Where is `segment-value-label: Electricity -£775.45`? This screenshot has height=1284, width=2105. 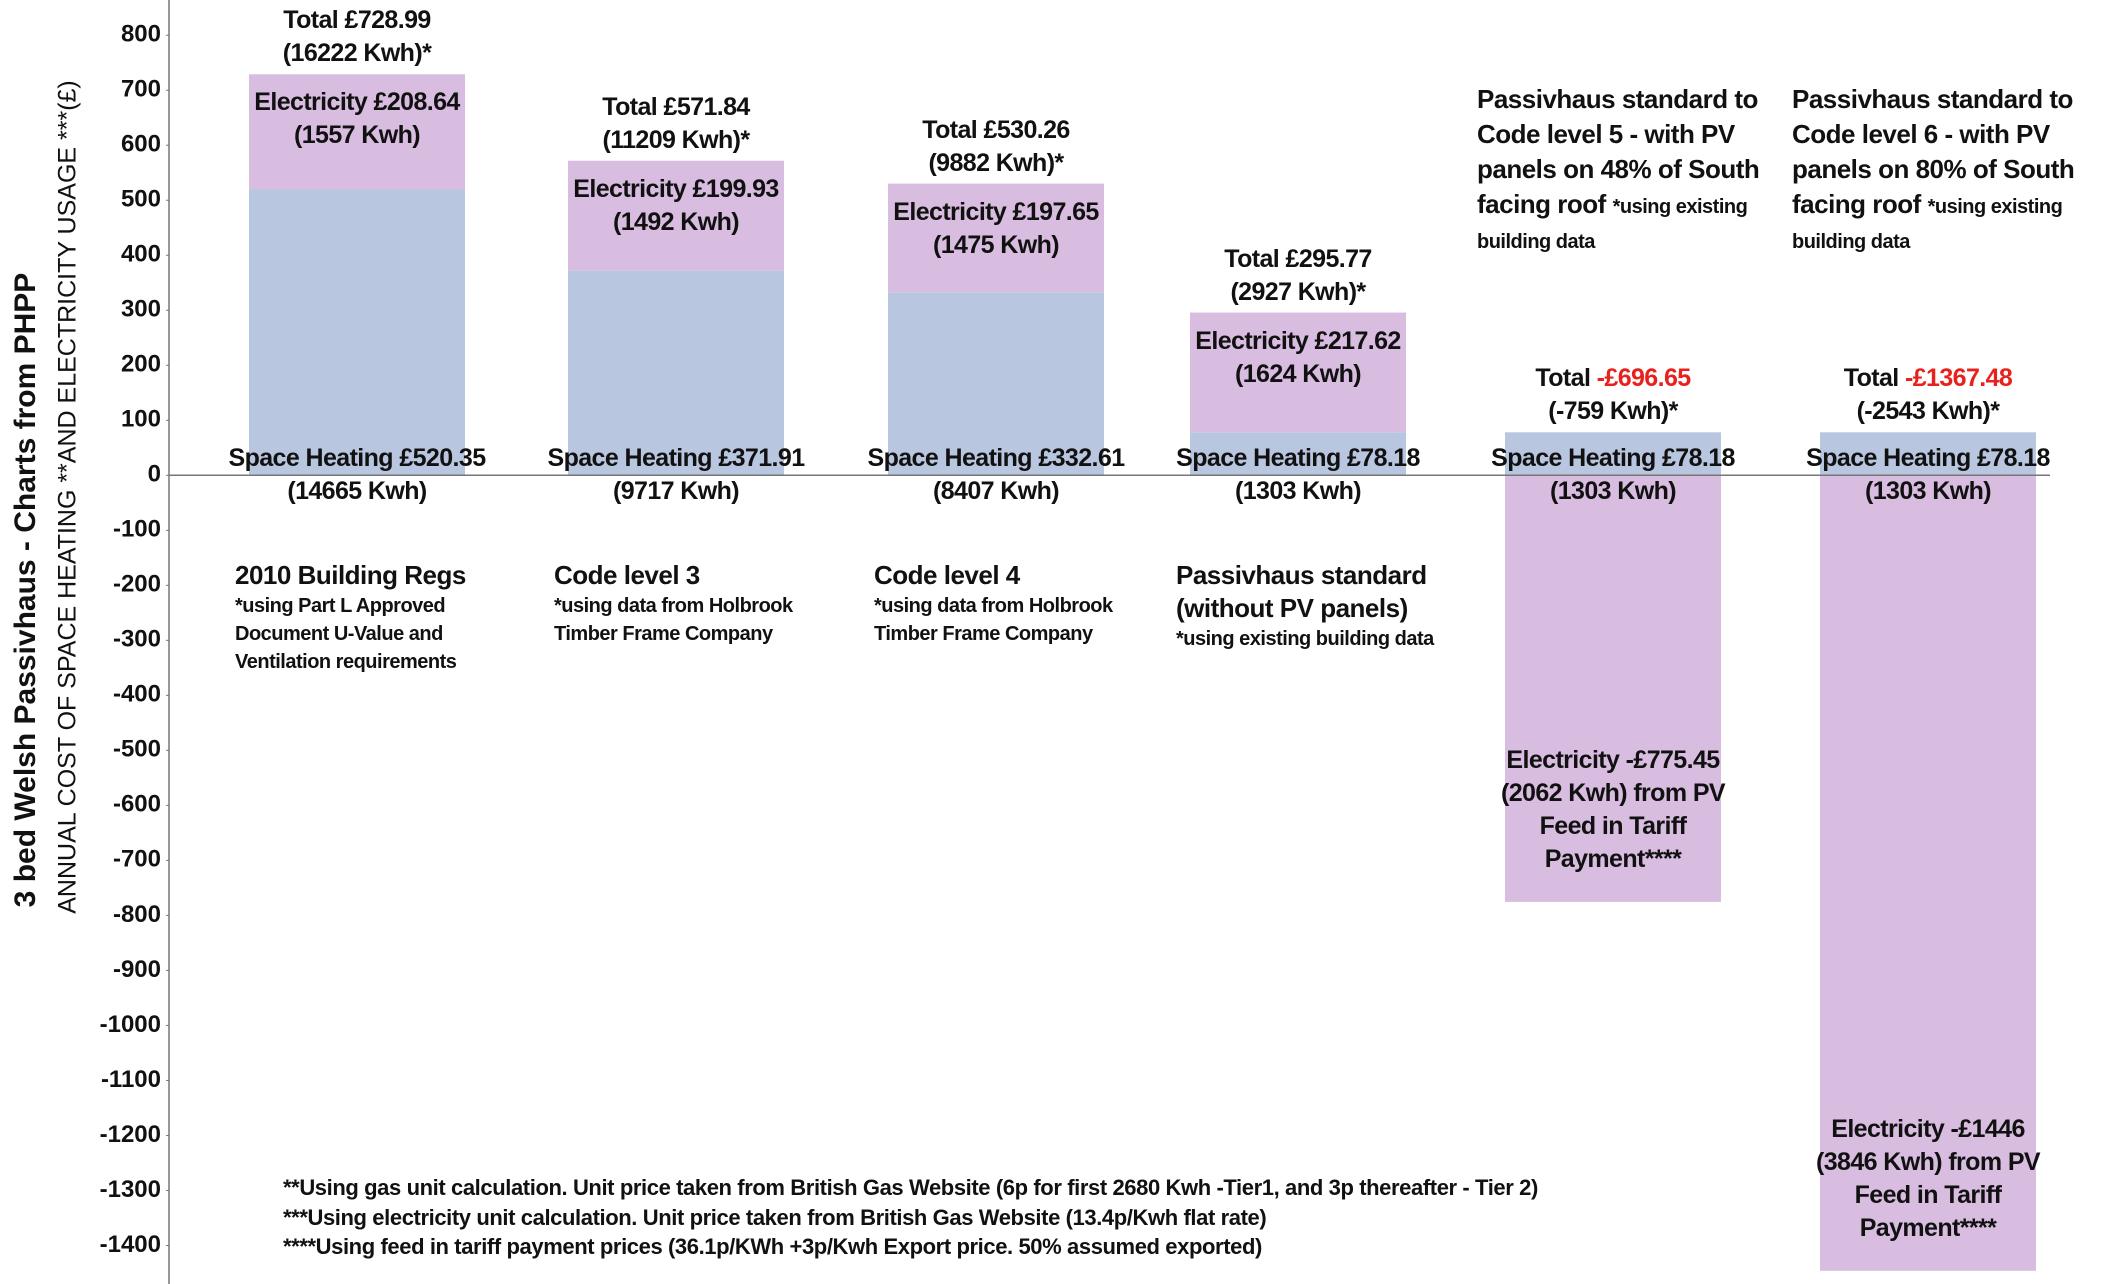 segment-value-label: Electricity -£775.45 is located at coordinates (1613, 759).